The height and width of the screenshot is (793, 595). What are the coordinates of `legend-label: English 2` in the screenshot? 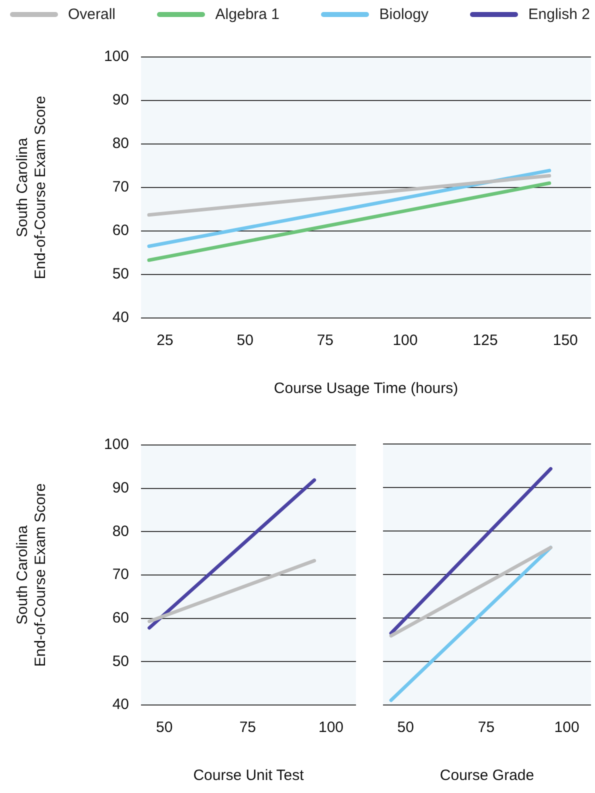 It's located at (559, 14).